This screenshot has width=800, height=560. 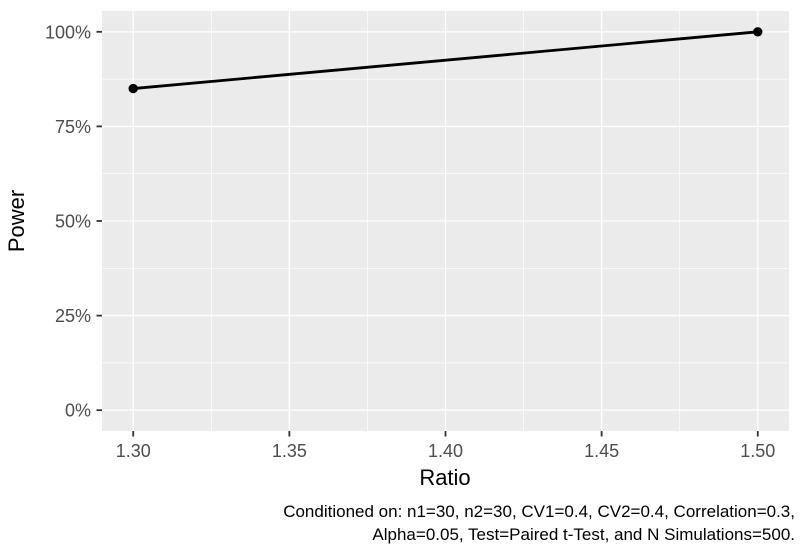 I want to click on x-tick-label: 1.40, so click(x=445, y=451).